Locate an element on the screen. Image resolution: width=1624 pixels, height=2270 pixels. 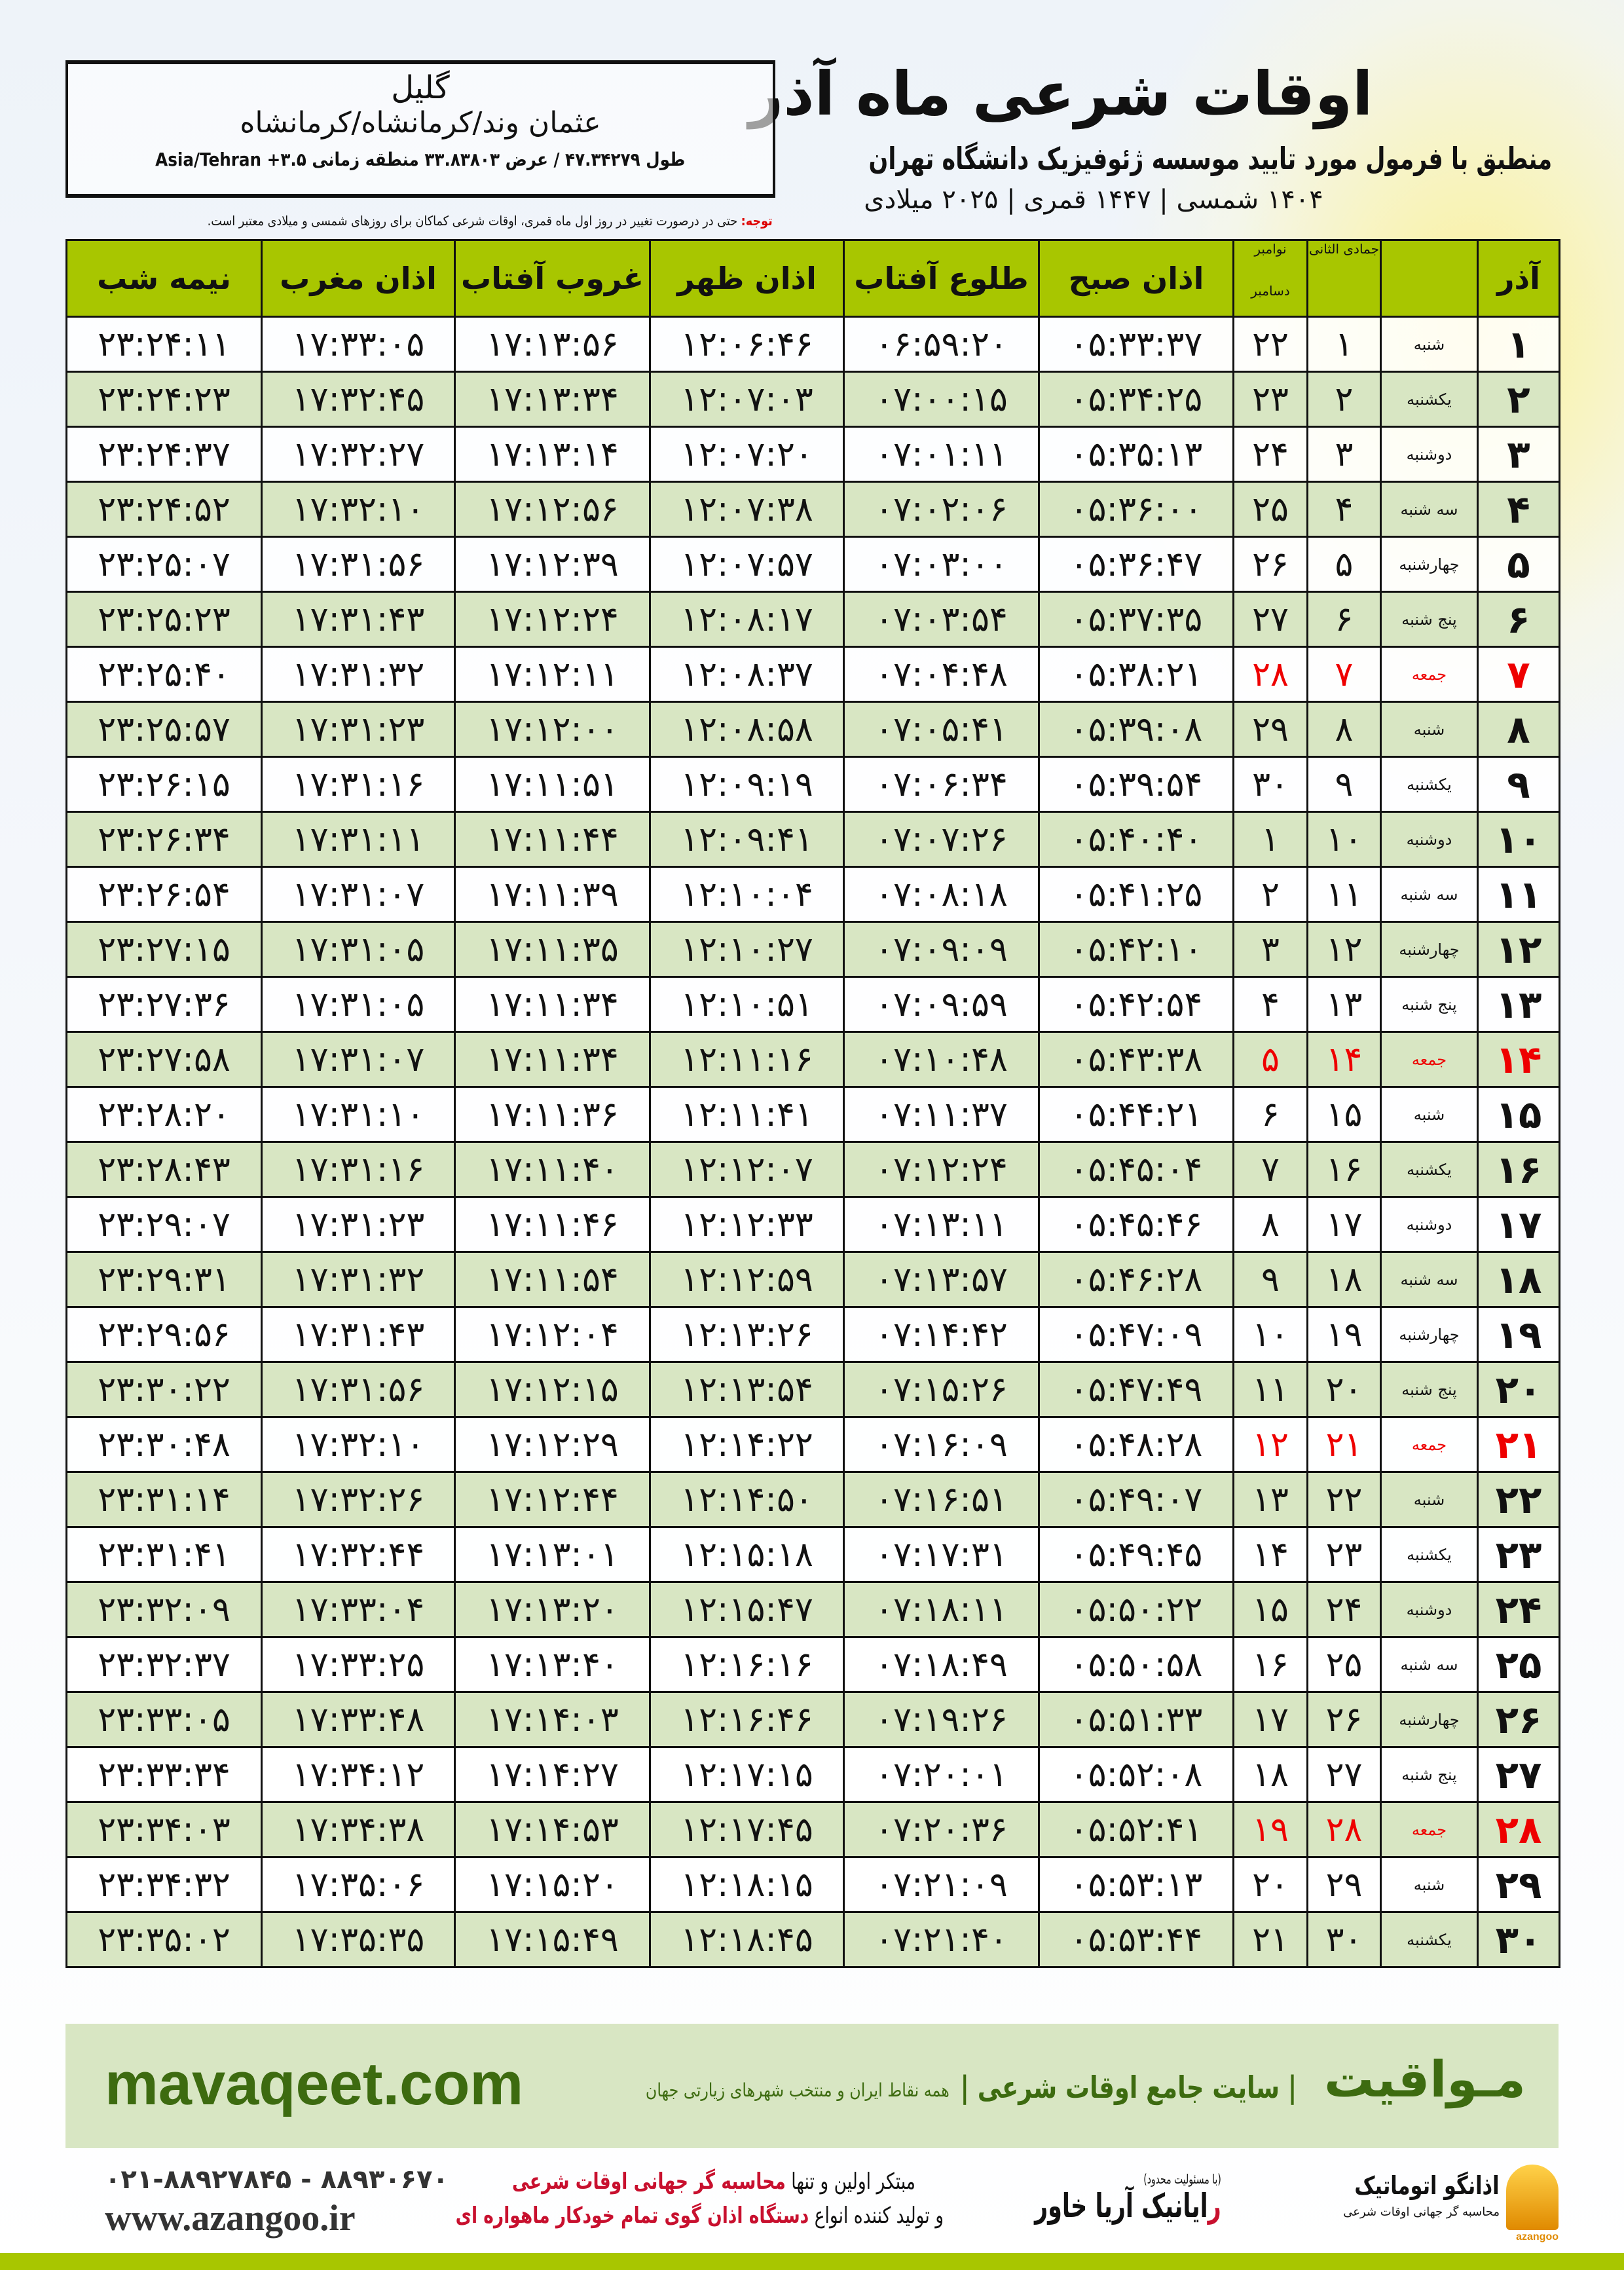
shamsi-day: ۱۹ is located at coordinates (1518, 1334).